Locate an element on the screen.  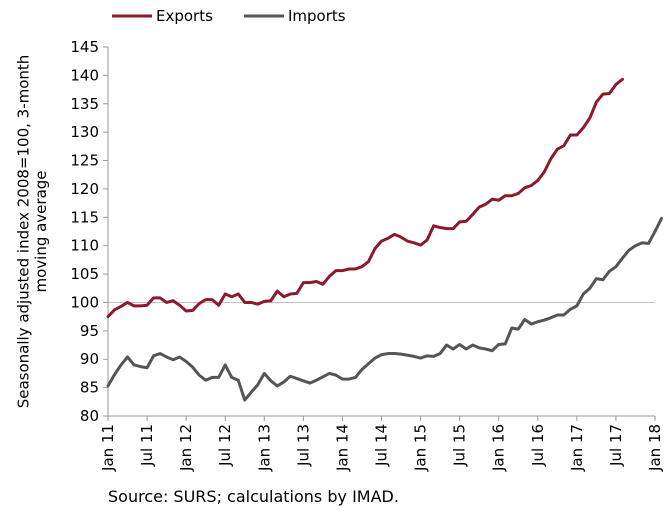
x-tick-label: Jul 16 is located at coordinates (538, 445).